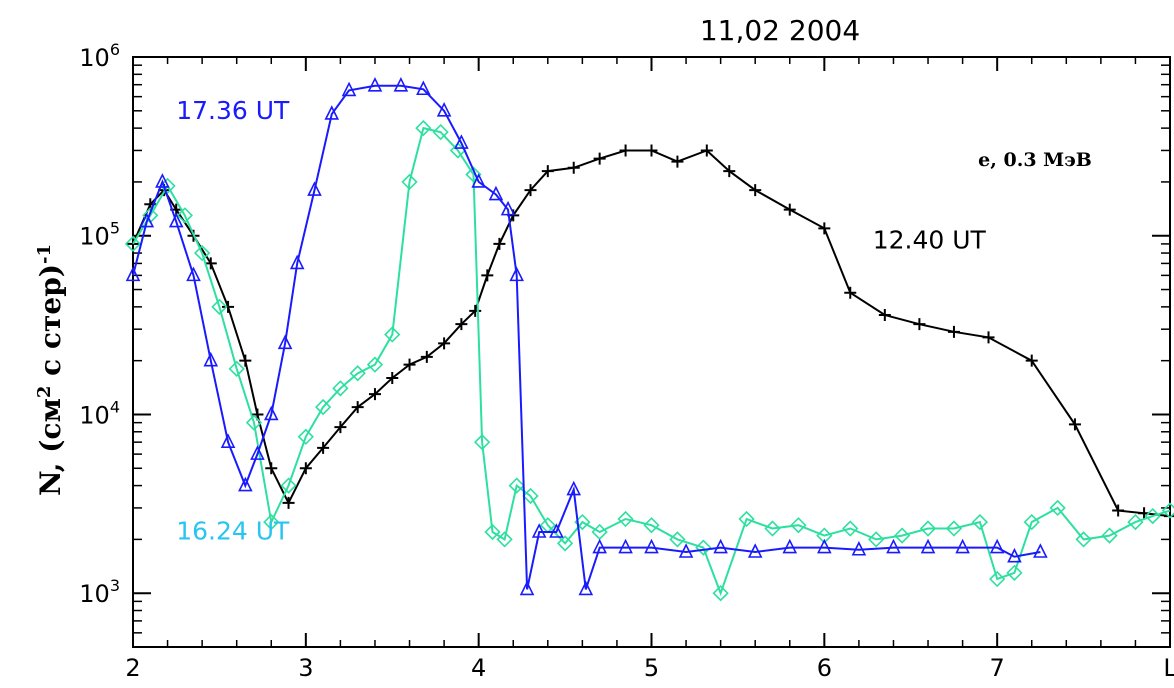  Describe the element at coordinates (50, 447) in the screenshot. I see `y-axis-label-main: N, (см` at that location.